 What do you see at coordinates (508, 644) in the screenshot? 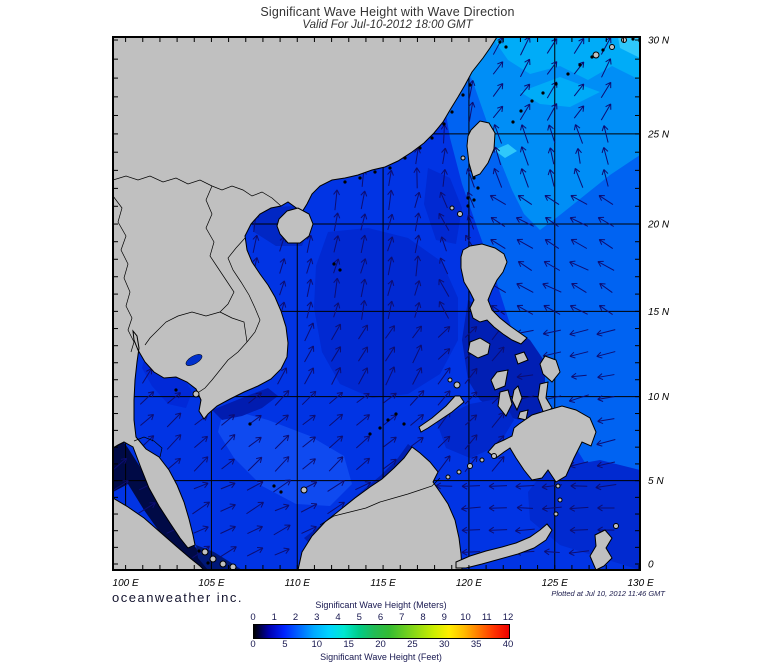
I see `feet-tick-label: 40` at bounding box center [508, 644].